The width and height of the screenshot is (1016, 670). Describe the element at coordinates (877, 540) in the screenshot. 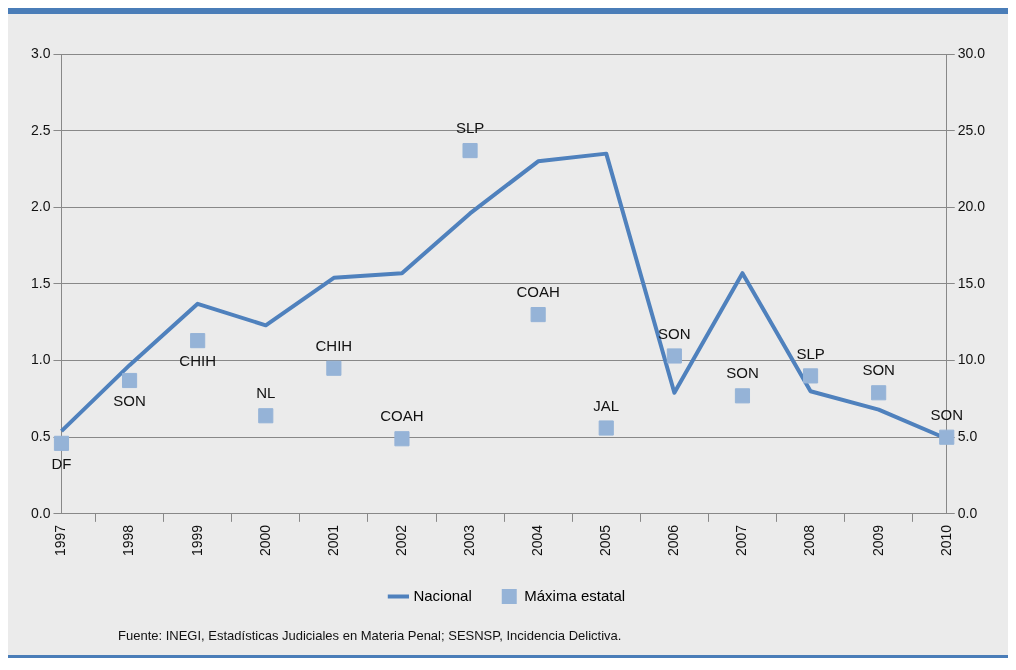

I see `x-tick-label: 2009` at that location.